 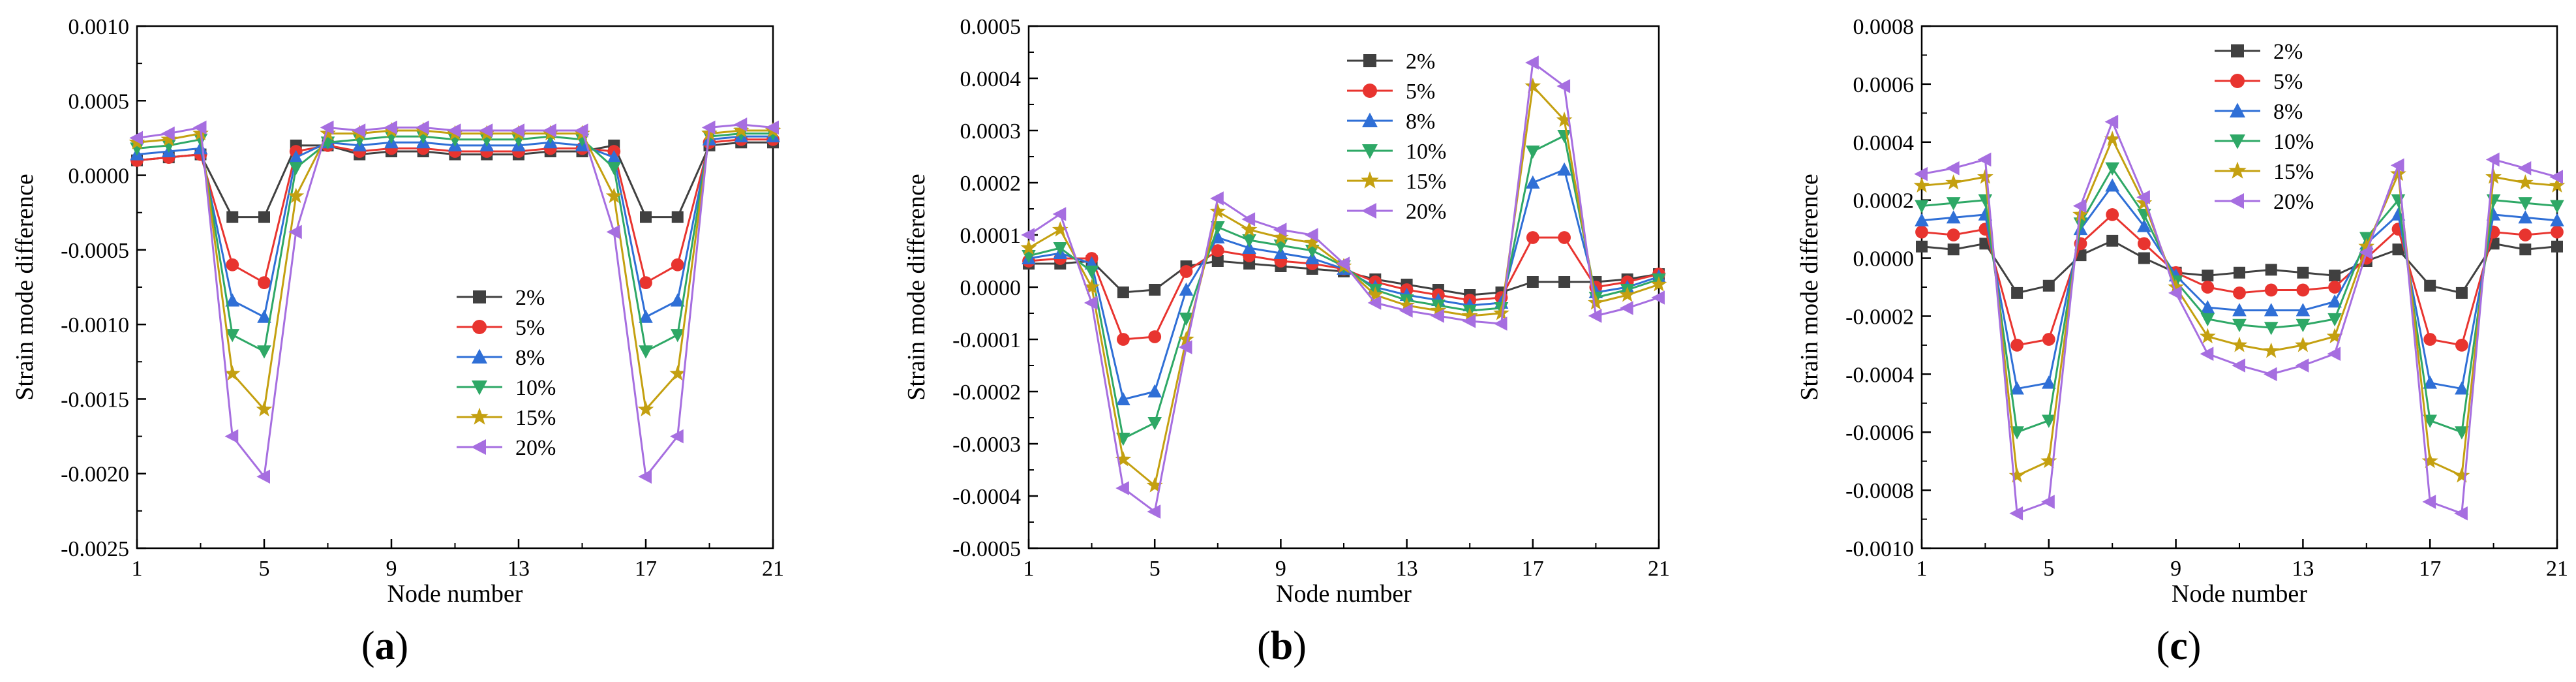 What do you see at coordinates (646, 569) in the screenshot?
I see `x-tick-label: 17` at bounding box center [646, 569].